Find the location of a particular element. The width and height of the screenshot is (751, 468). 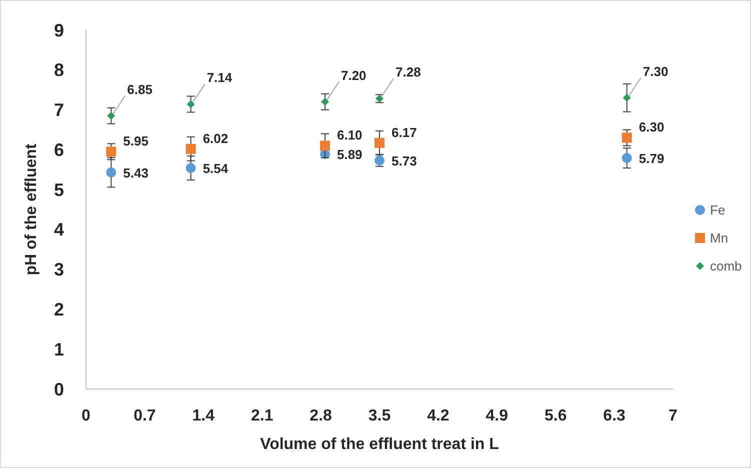

data-label: 6.02 is located at coordinates (215, 138).